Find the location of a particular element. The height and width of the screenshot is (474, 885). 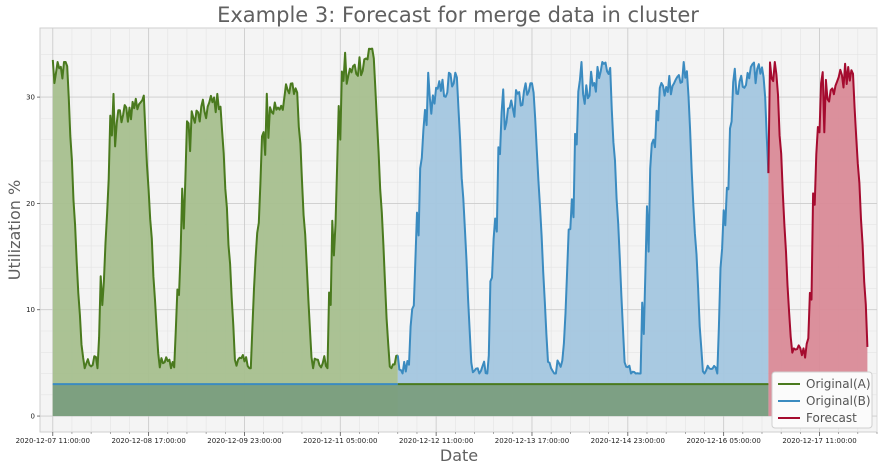

x-tick-label: 2020-12-16 05:00:00 is located at coordinates (723, 441).